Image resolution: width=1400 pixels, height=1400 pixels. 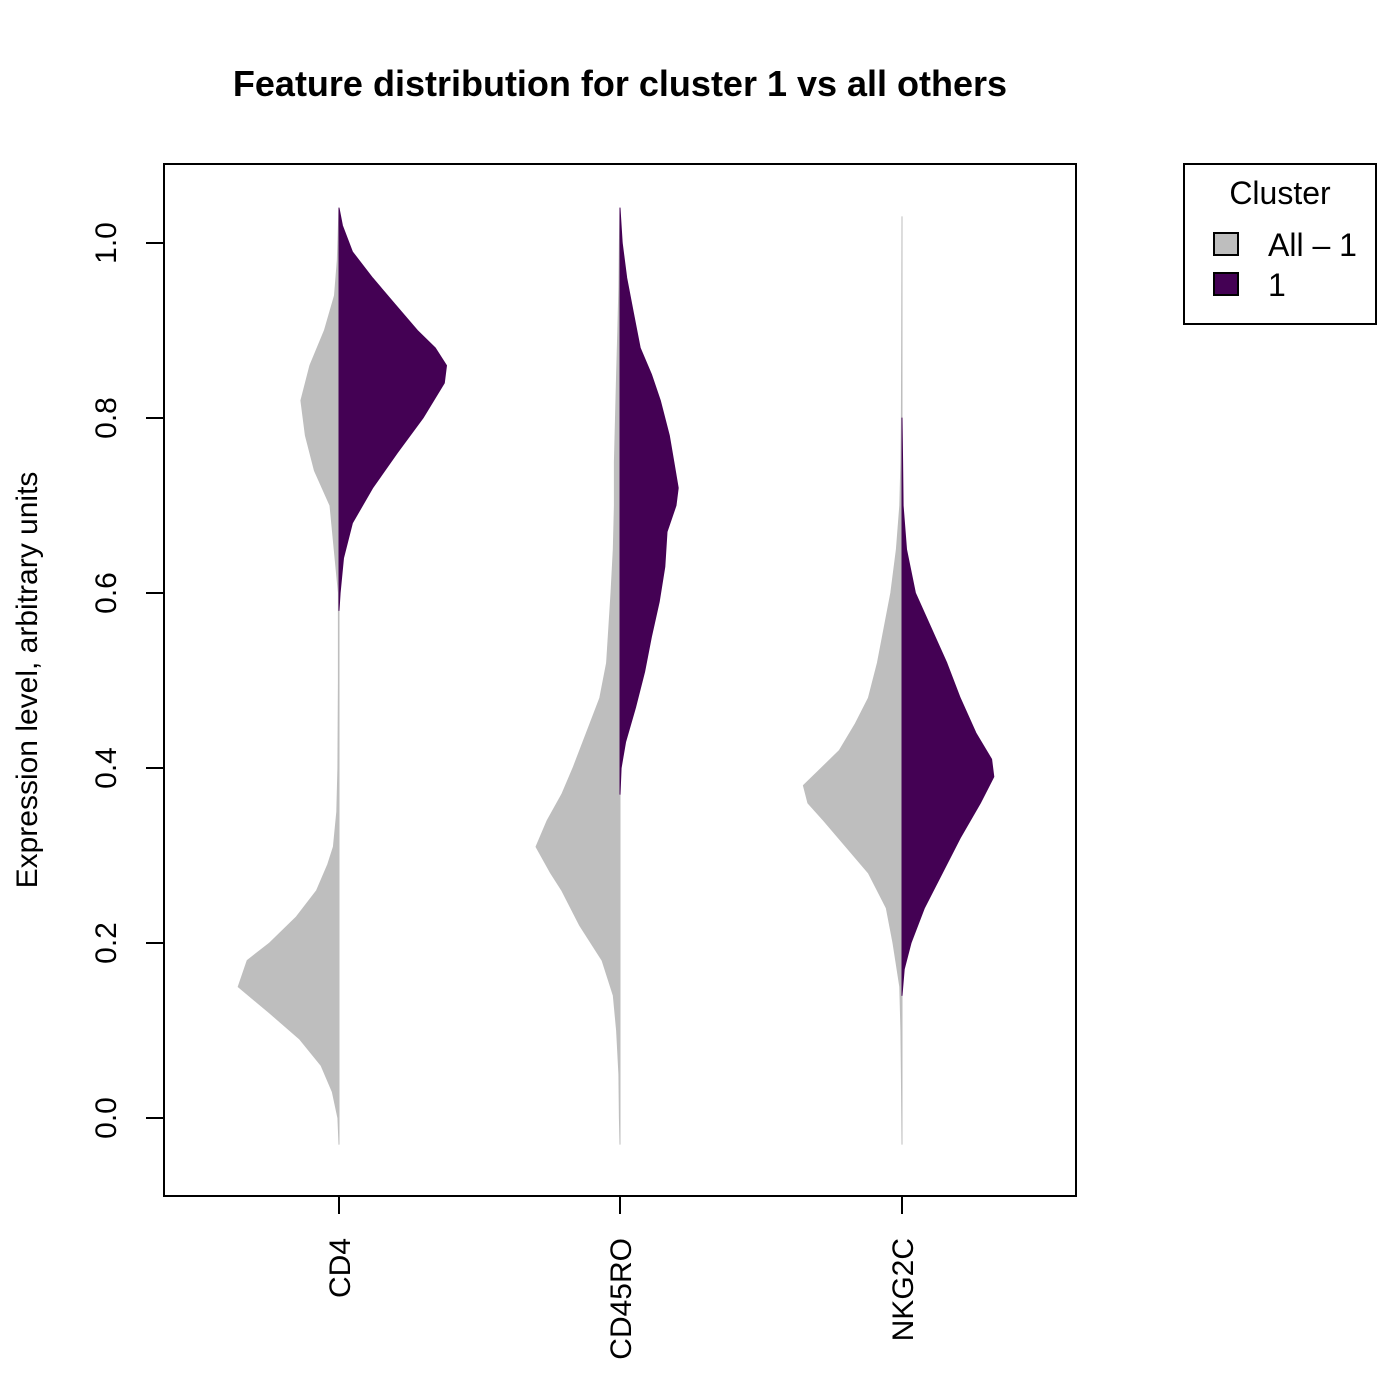 What do you see at coordinates (106, 943) in the screenshot?
I see `y-tick-label: 0.2` at bounding box center [106, 943].